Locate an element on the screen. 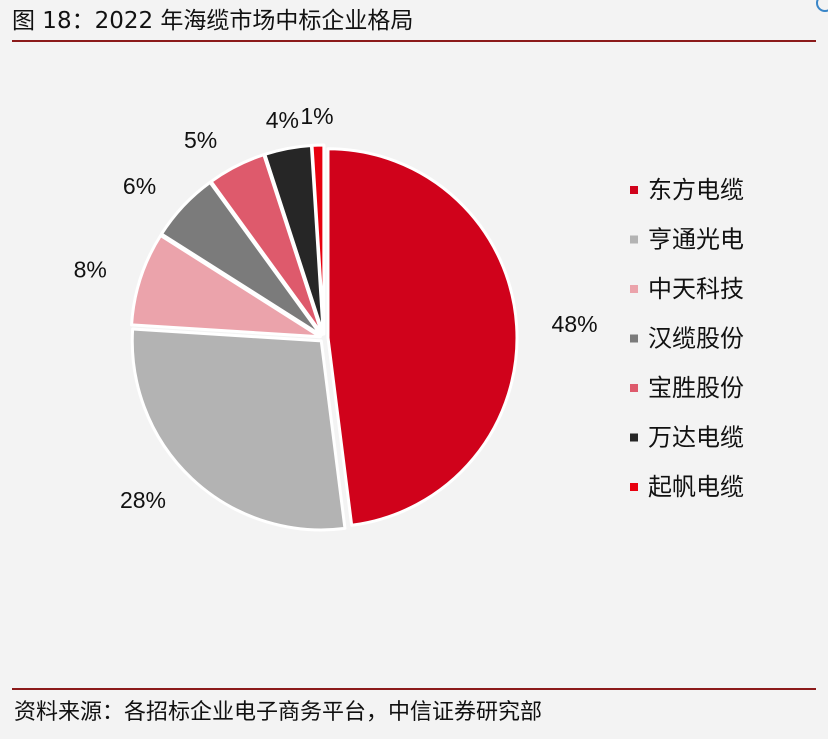 This screenshot has width=828, height=739. legend-label-4: 汉缆股份 is located at coordinates (696, 339).